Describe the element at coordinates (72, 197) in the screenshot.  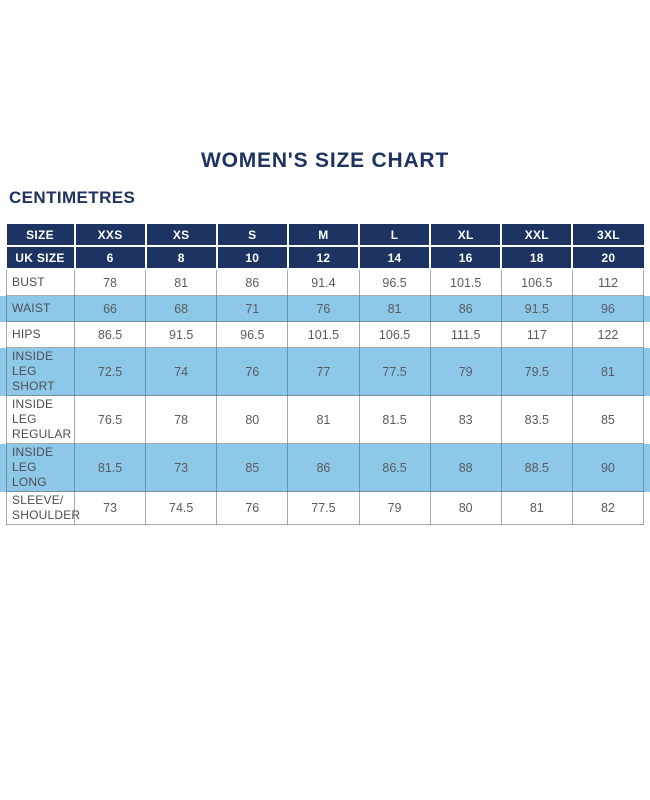
I see `unit-label: CENTIMETRES` at that location.